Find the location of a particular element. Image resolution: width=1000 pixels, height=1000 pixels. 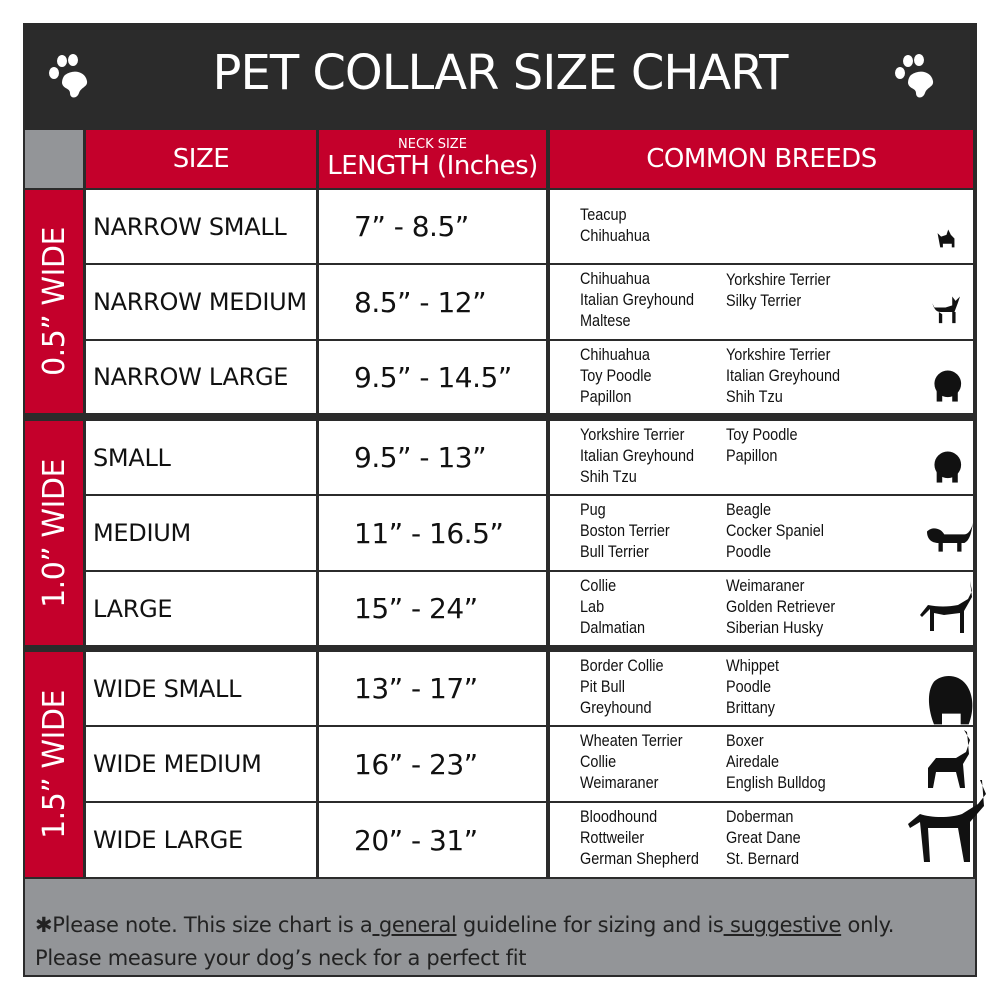

size-cell: NARROW MEDIUM is located at coordinates (201, 302).